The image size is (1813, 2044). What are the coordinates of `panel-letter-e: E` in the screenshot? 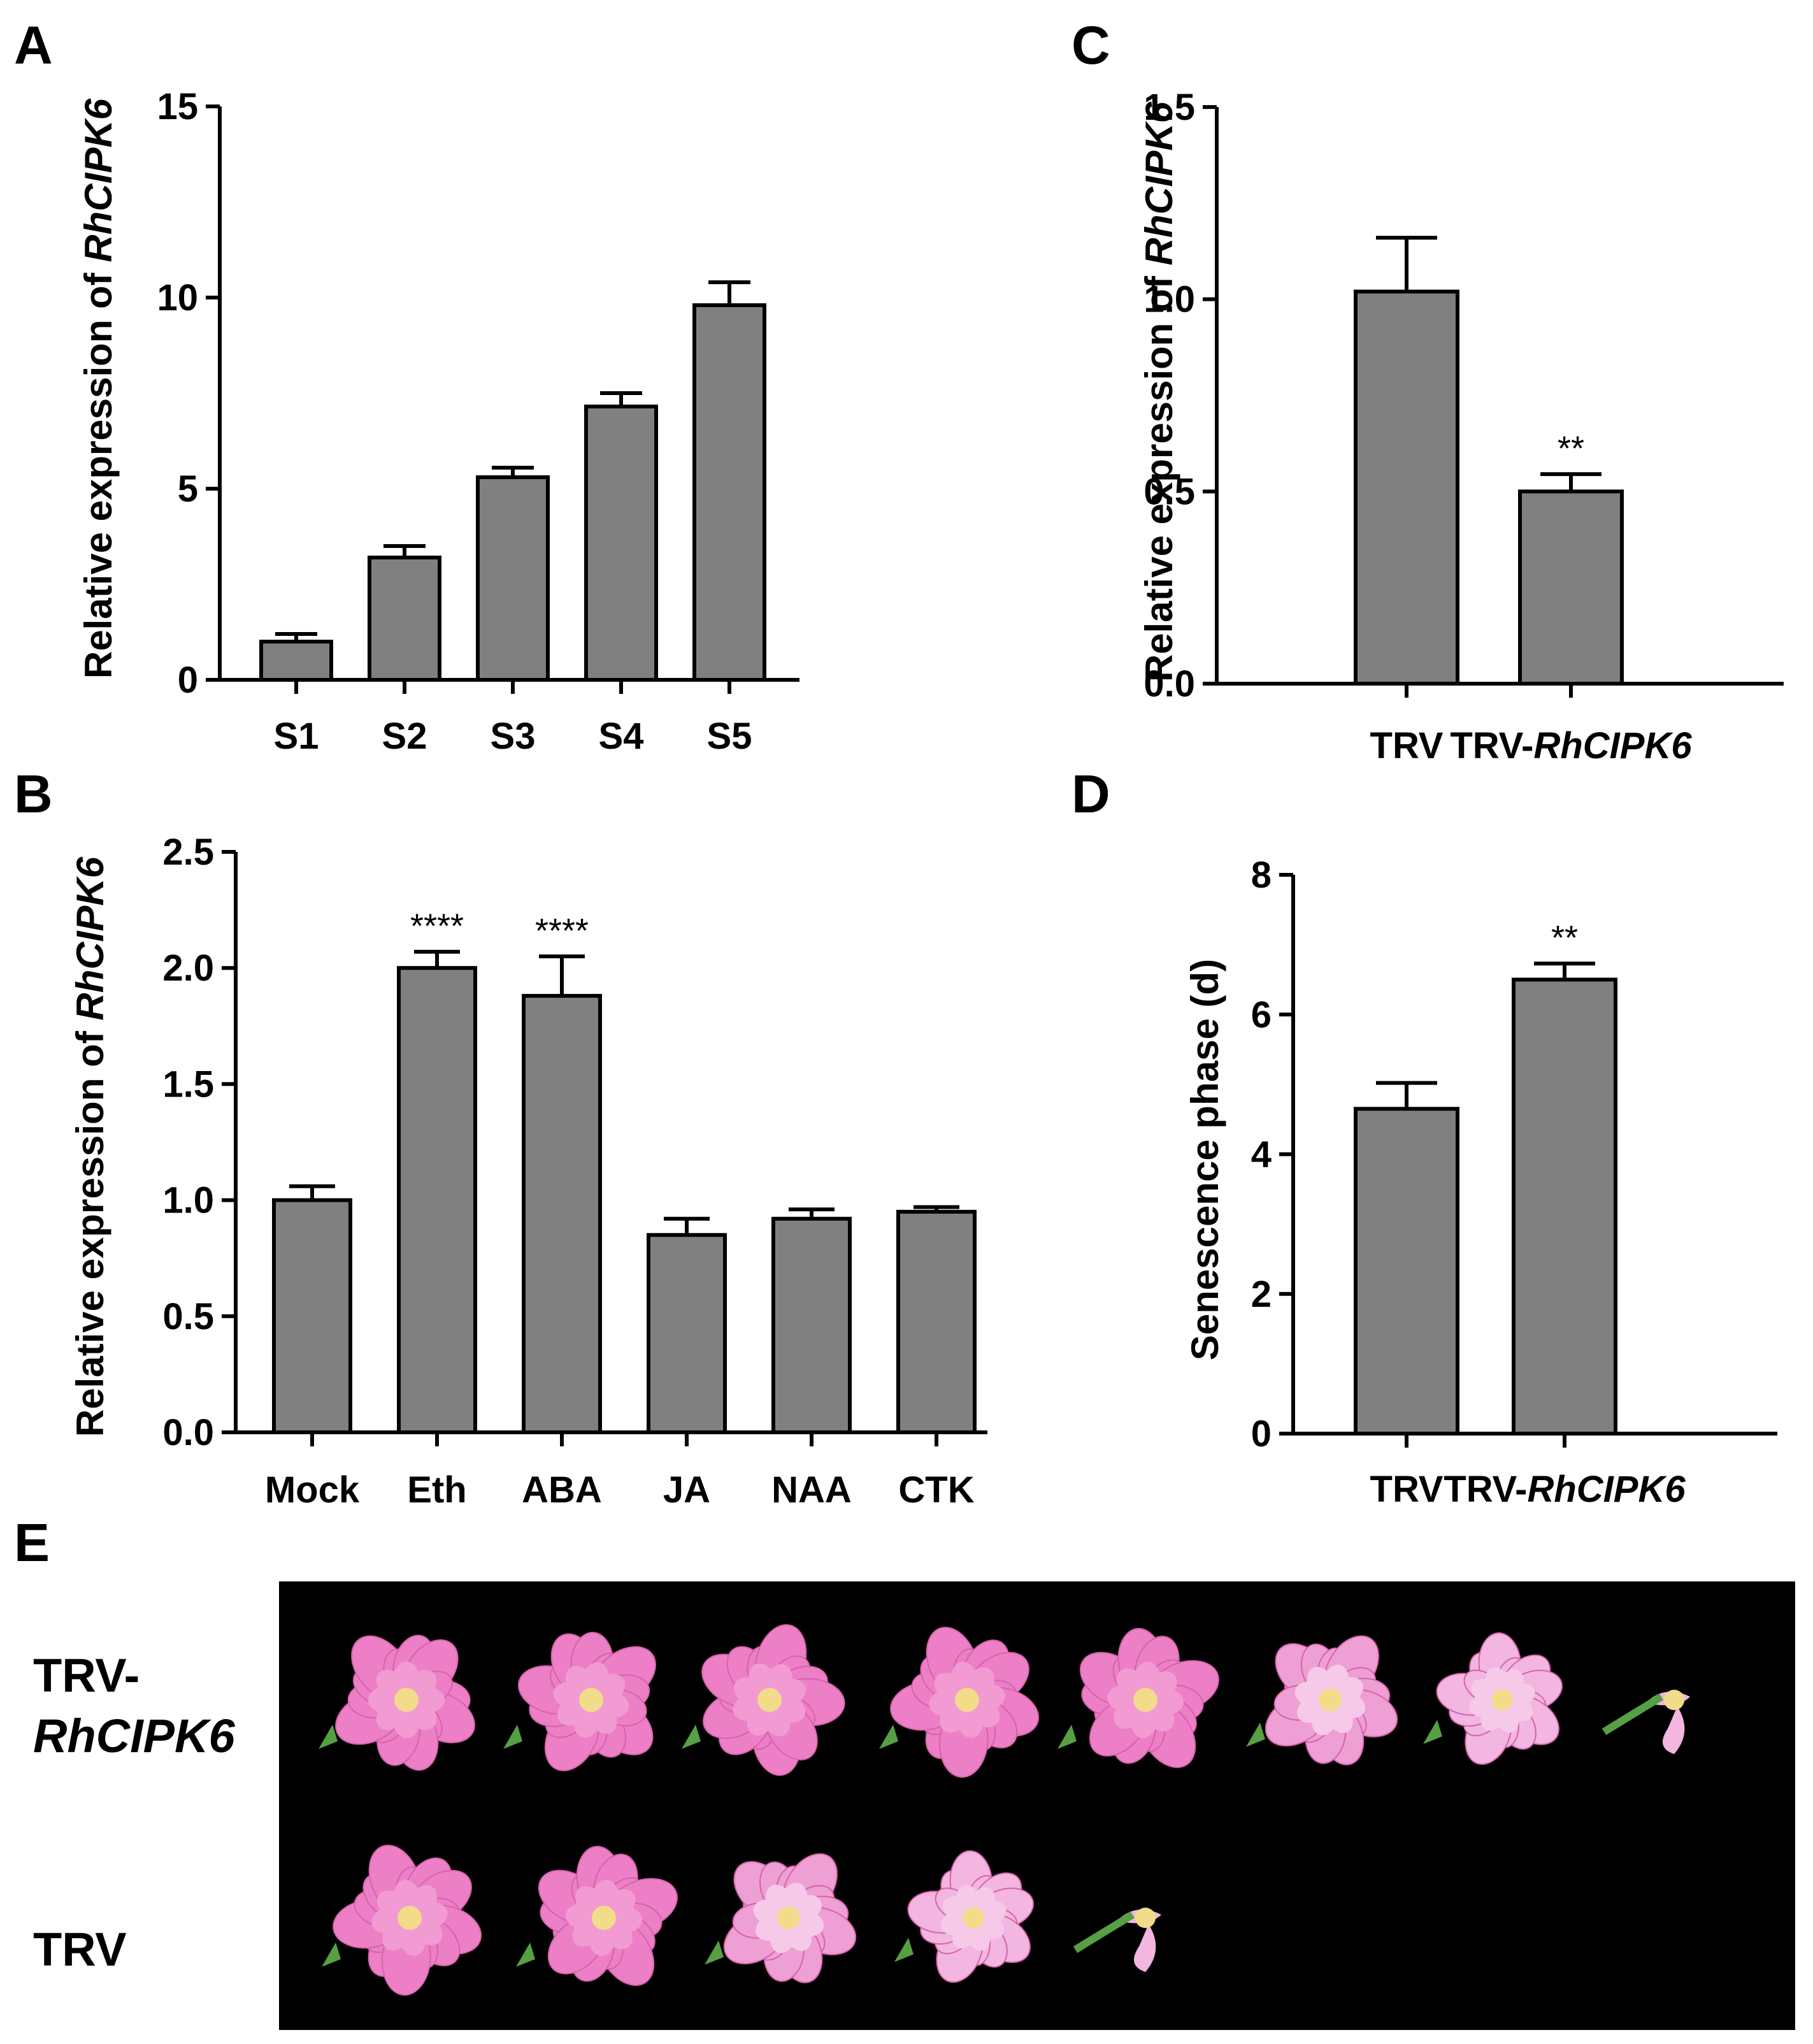 It's located at (32, 1543).